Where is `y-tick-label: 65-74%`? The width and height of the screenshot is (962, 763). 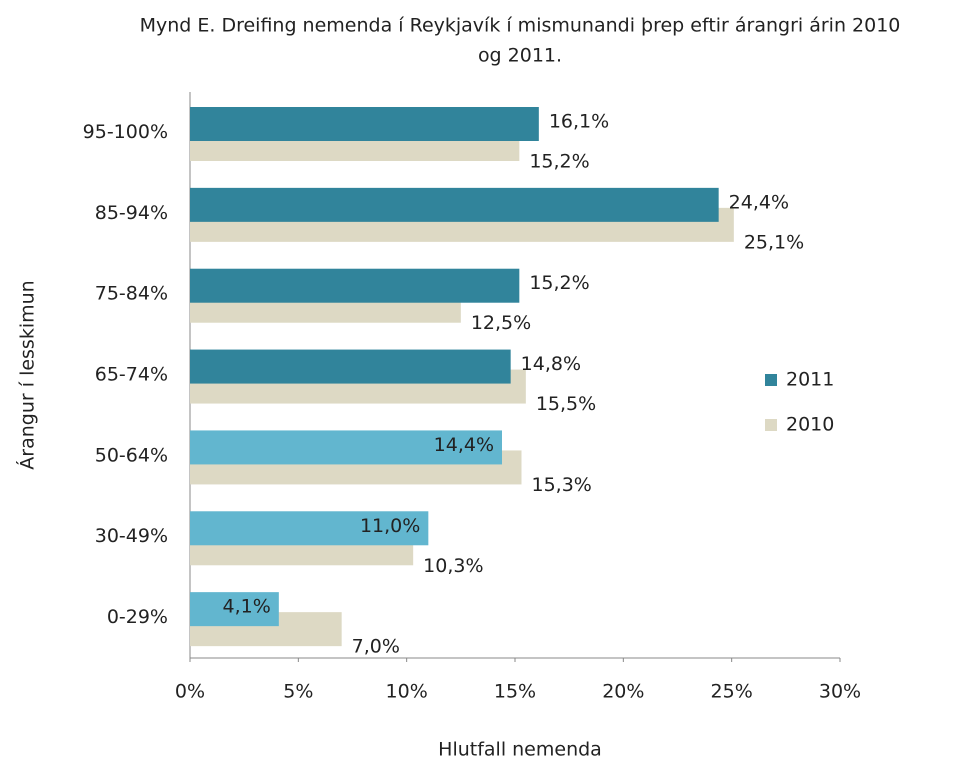
y-tick-label: 65-74% is located at coordinates (131, 375).